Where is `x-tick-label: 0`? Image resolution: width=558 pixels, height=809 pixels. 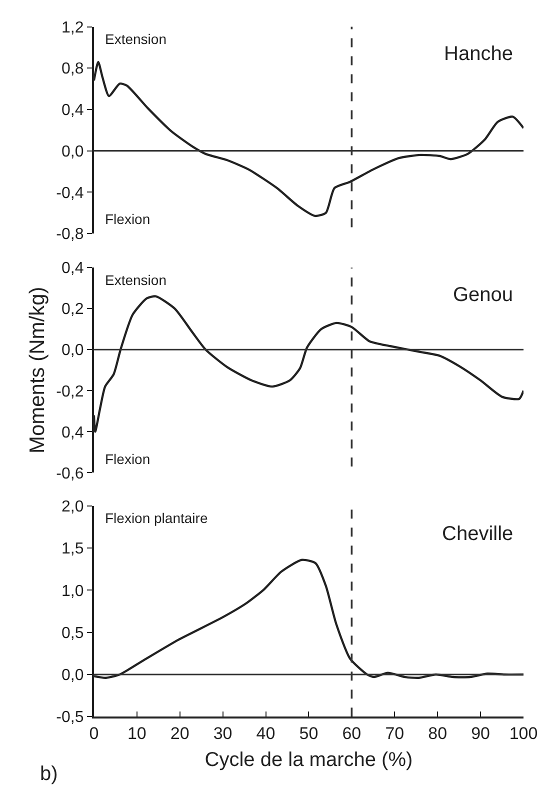
x-tick-label: 0 is located at coordinates (94, 734).